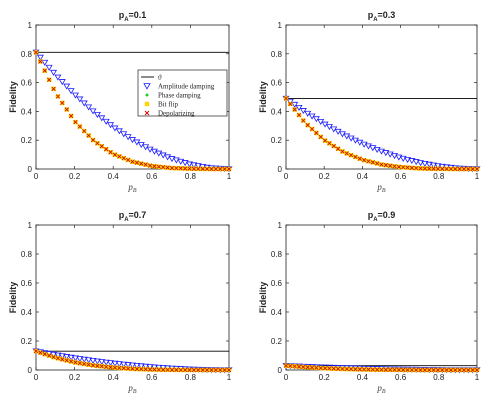  What do you see at coordinates (381, 134) in the screenshot?
I see `series-depolarizing` at bounding box center [381, 134].